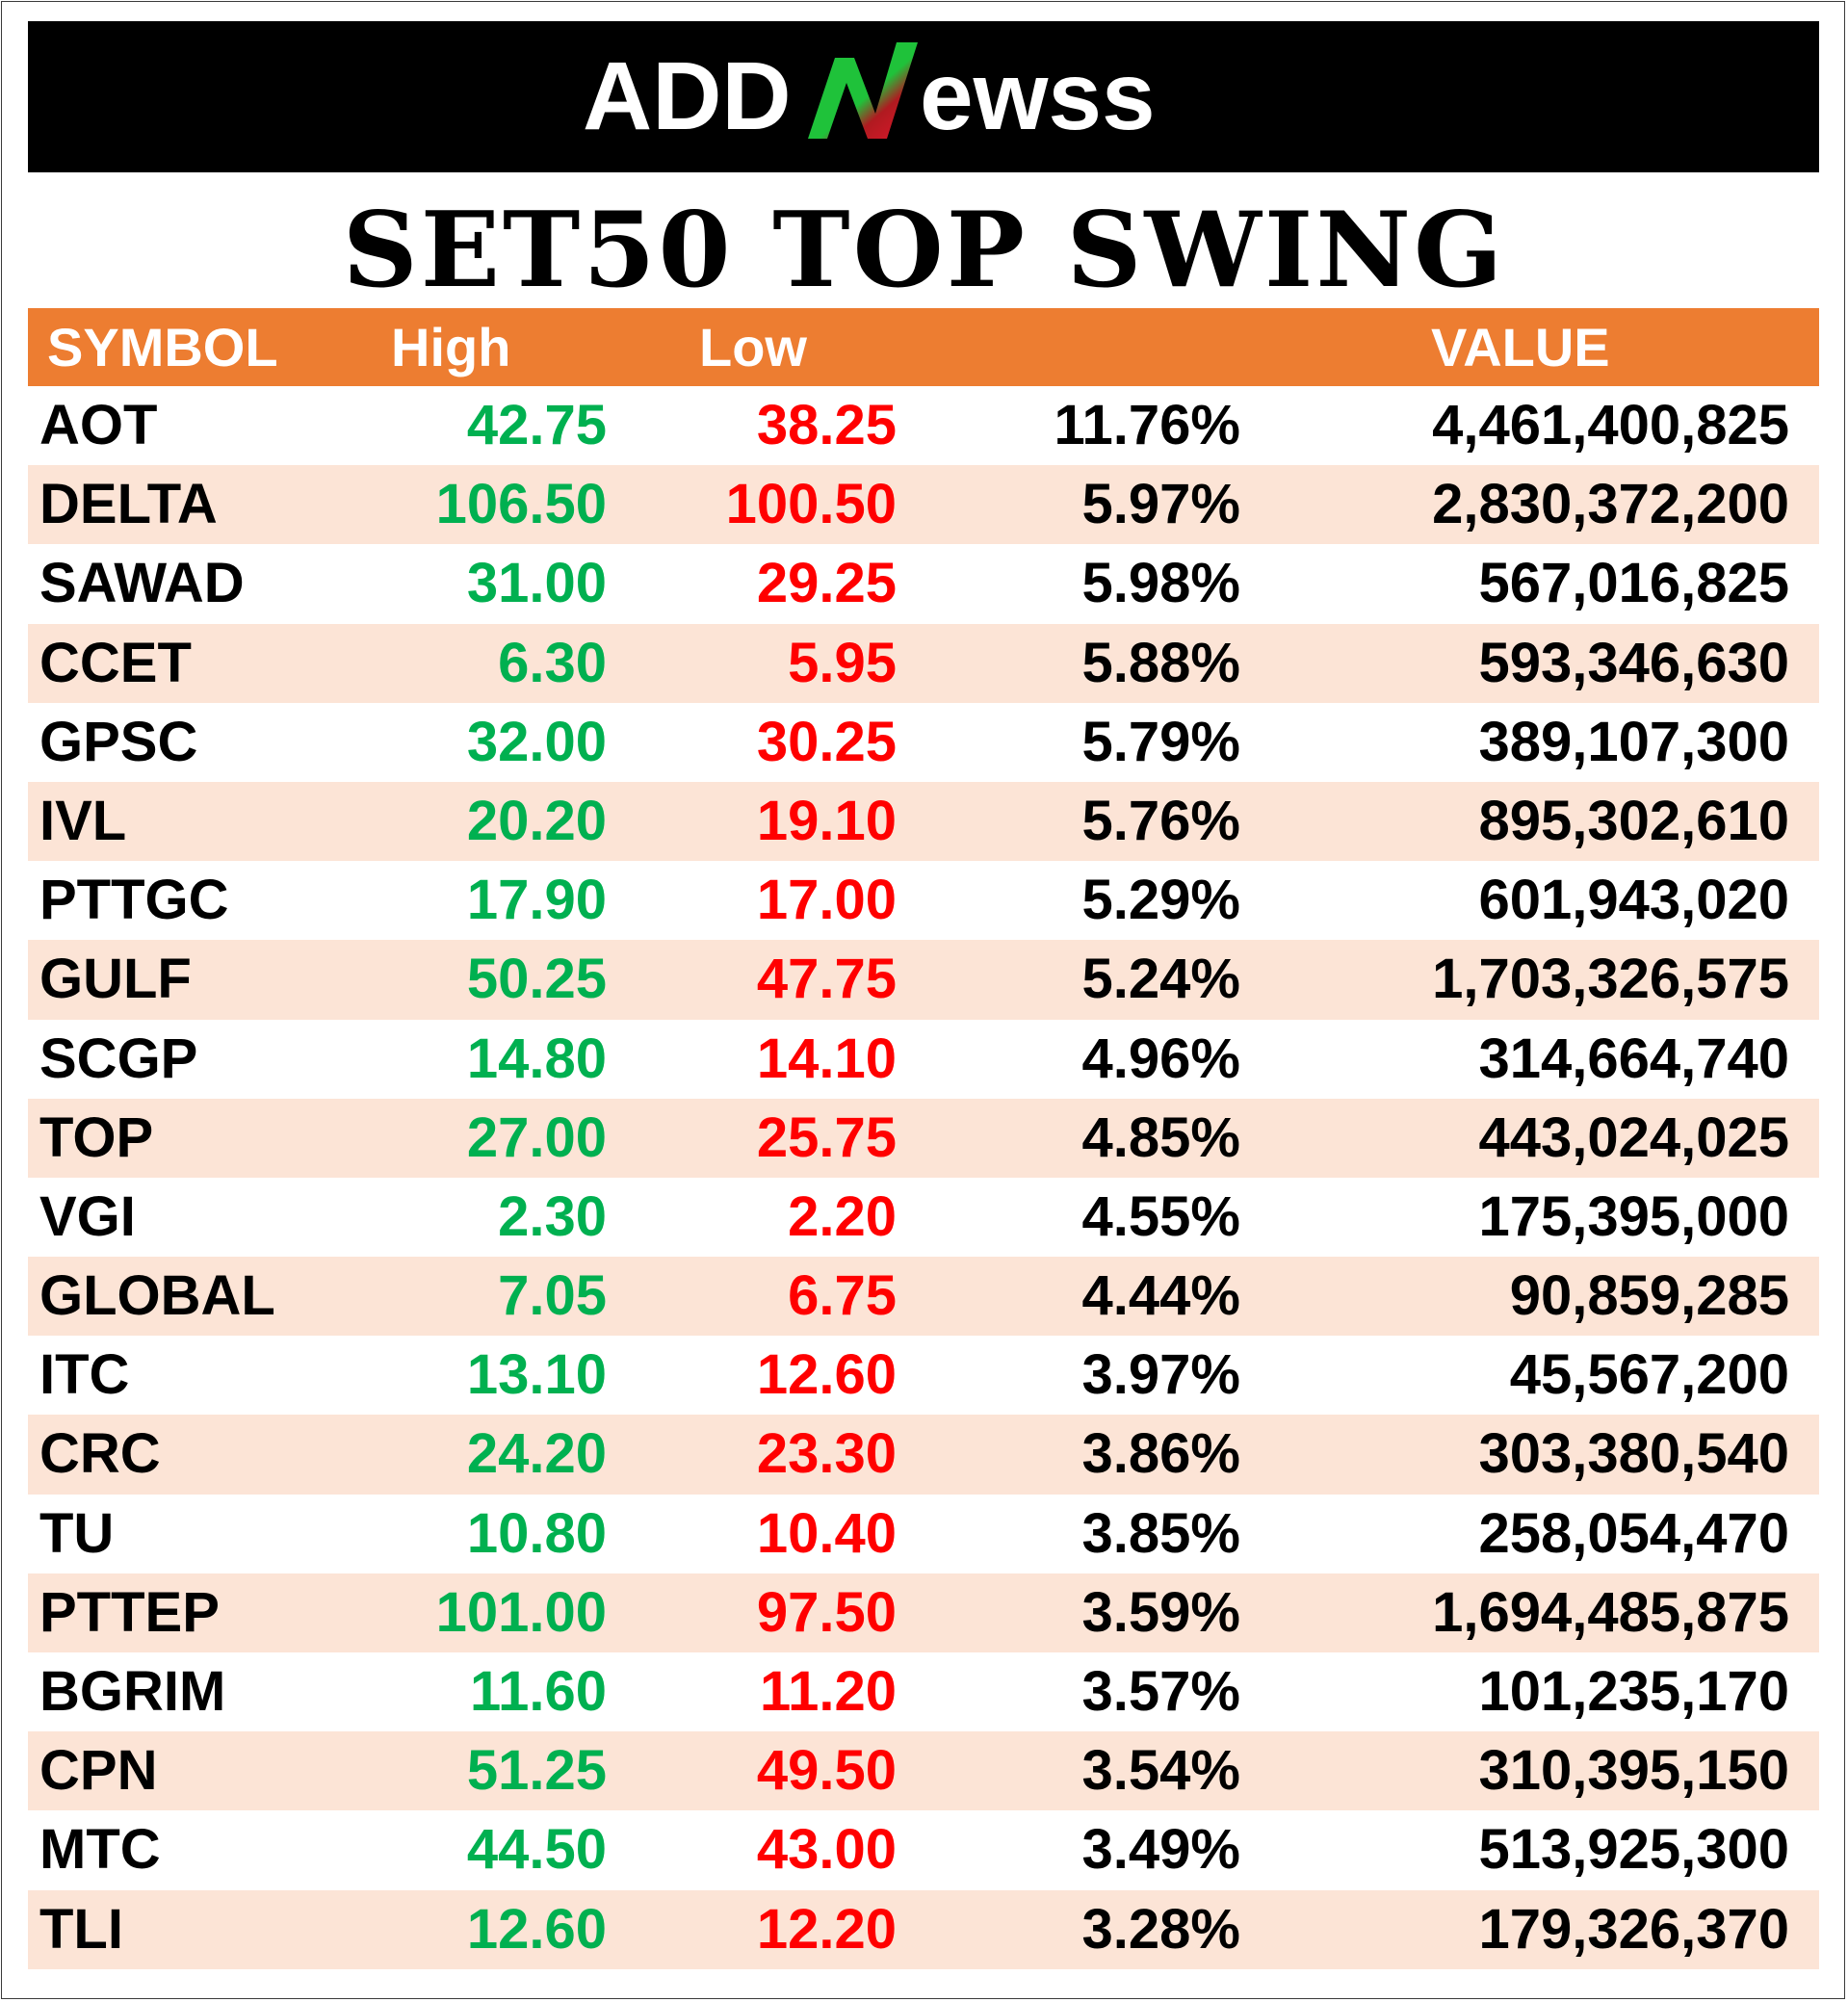 This screenshot has width=1848, height=2002. What do you see at coordinates (827, 1375) in the screenshot?
I see `low-cell: 12.60` at bounding box center [827, 1375].